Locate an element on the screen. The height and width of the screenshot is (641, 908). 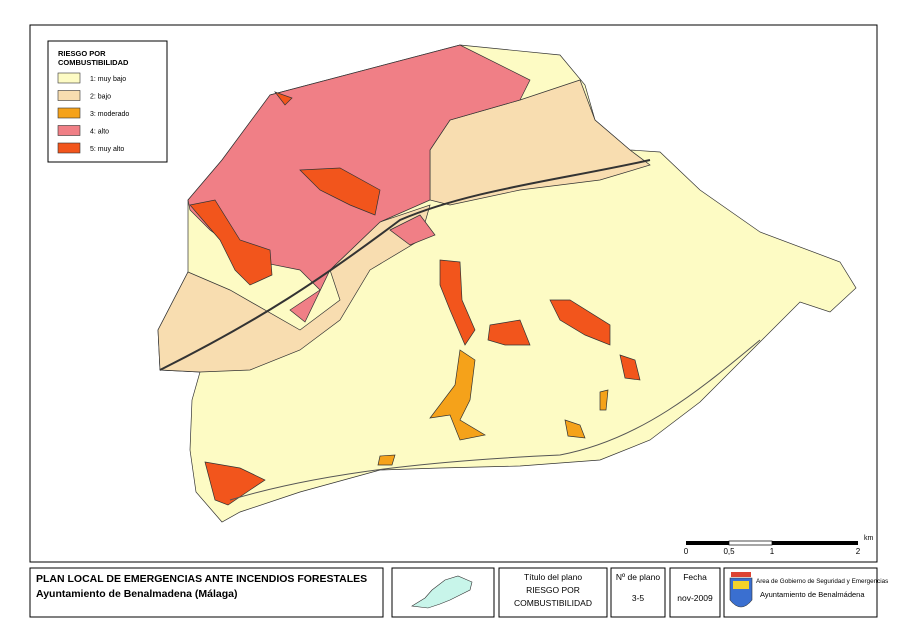
crest is located at coordinates (741, 590).